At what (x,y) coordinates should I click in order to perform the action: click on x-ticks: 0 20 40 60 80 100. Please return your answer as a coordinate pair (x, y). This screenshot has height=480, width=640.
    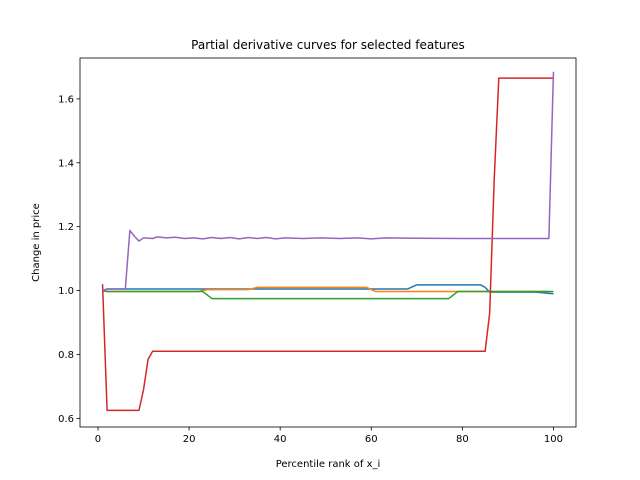
    Looking at the image, I should click on (329, 436).